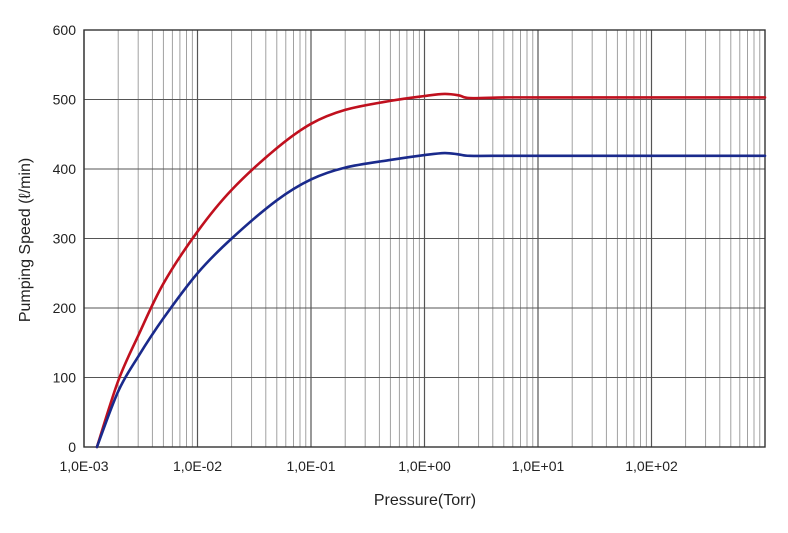 This screenshot has height=533, width=788. Describe the element at coordinates (651, 466) in the screenshot. I see `x-tick-label: 1,0E+02` at that location.